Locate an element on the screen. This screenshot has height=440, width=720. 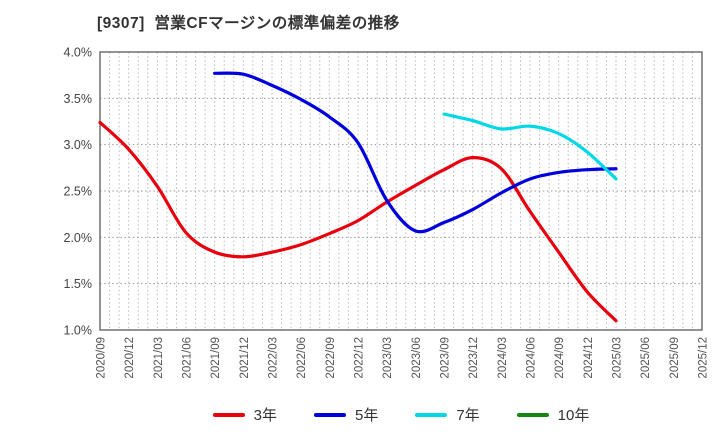
x-axis-label: 2024/09 is located at coordinates (560, 358).